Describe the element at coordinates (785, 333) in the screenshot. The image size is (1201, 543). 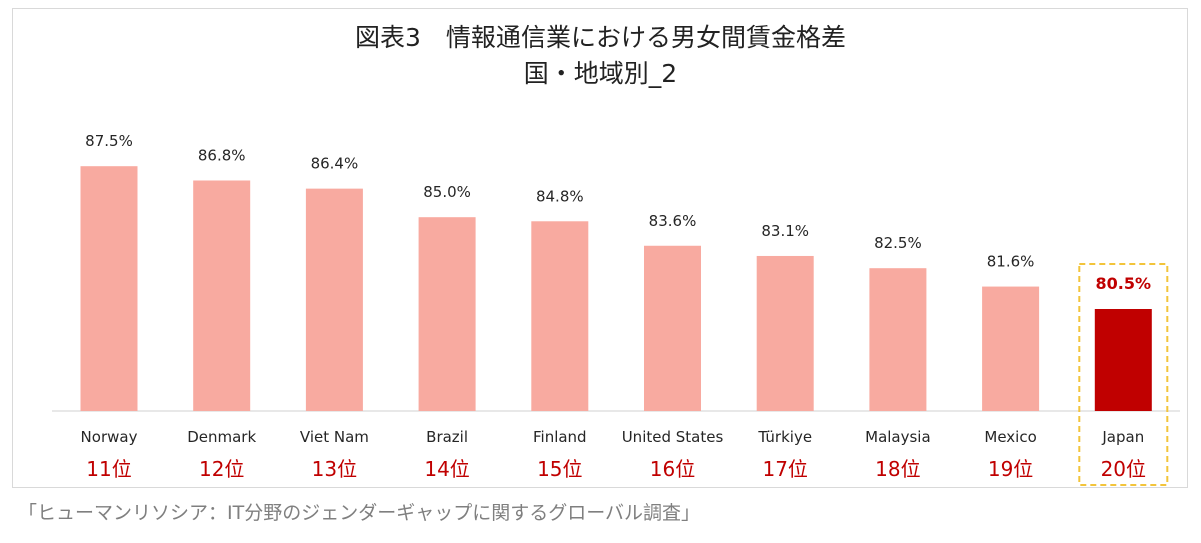
I see `bar-türkiye` at that location.